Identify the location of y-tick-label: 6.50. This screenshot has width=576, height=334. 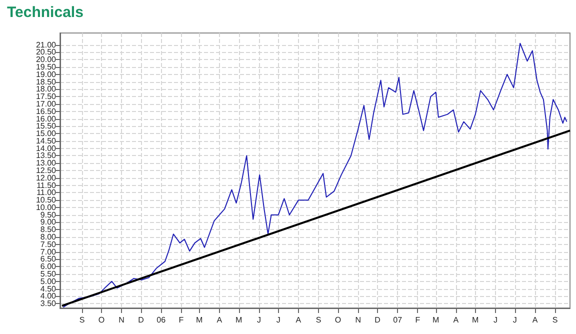
(48, 259).